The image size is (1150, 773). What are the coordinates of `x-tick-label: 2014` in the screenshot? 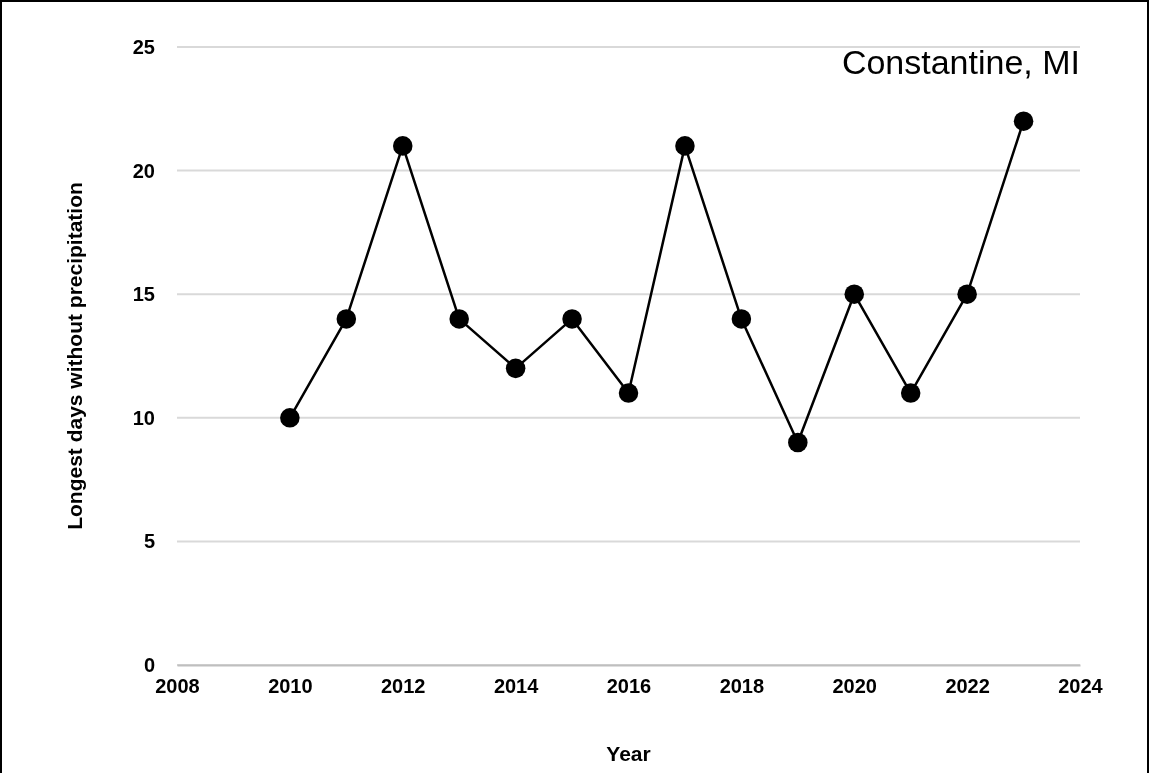 It's located at (516, 686).